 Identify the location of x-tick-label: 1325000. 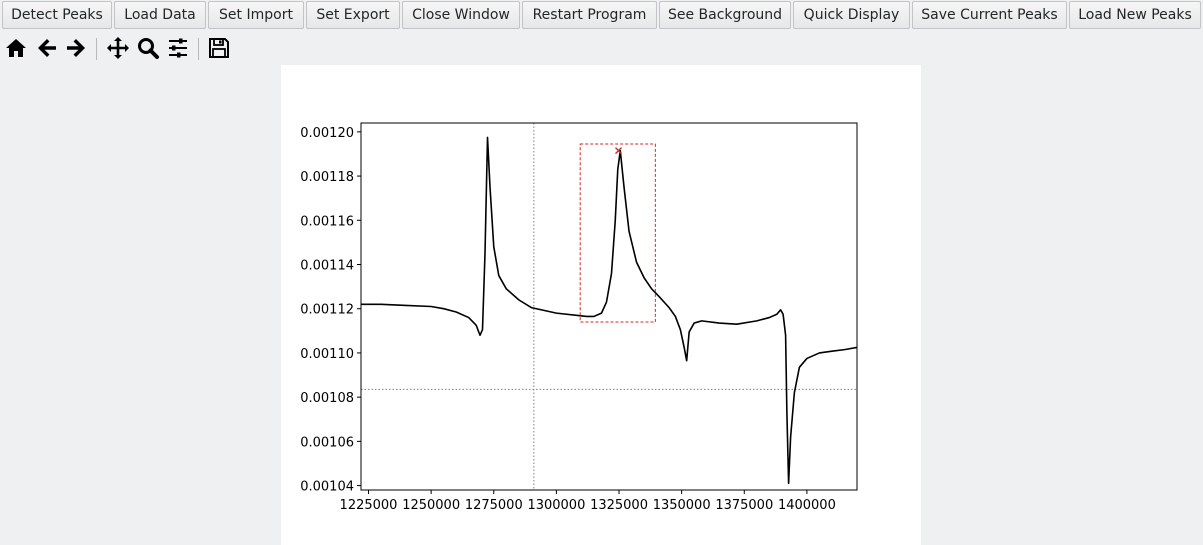
(619, 505).